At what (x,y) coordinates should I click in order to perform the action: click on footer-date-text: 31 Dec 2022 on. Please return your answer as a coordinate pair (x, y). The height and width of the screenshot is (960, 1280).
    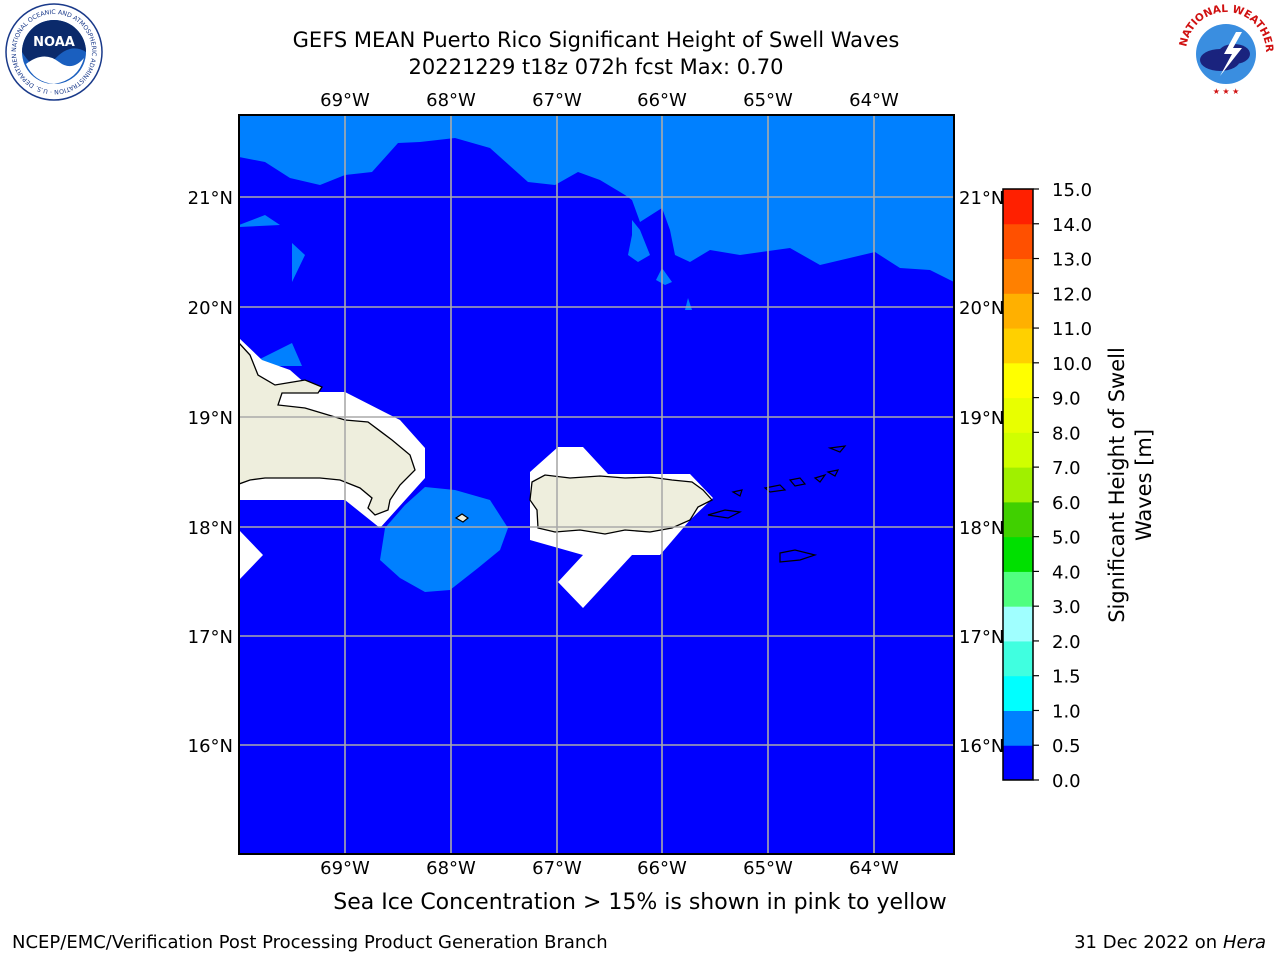
    Looking at the image, I should click on (1146, 942).